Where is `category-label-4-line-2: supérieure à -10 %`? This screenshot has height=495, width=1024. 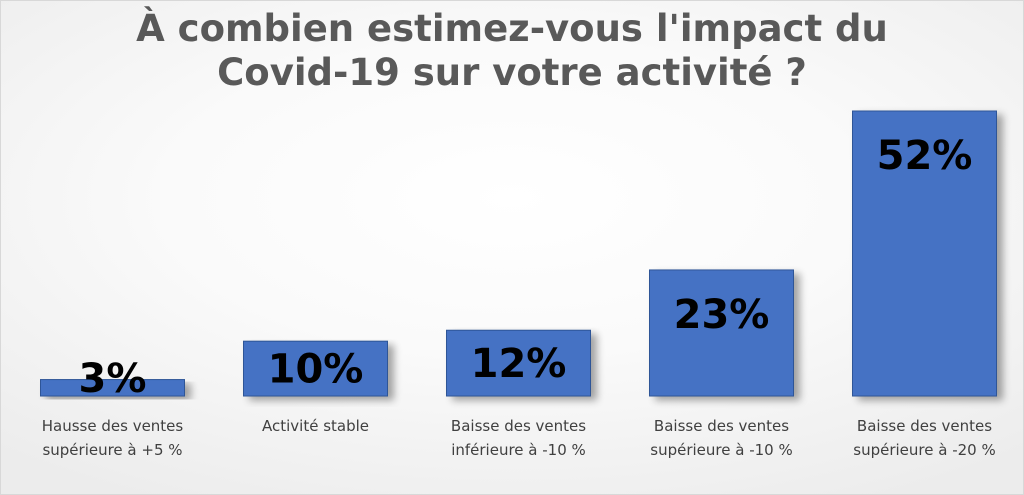 category-label-4-line-2: supérieure à -10 % is located at coordinates (721, 450).